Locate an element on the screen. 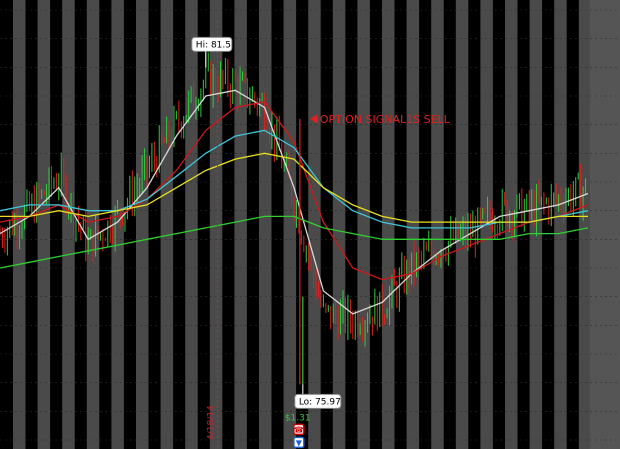 The width and height of the screenshot is (620, 449). high-label-box is located at coordinates (212, 44).